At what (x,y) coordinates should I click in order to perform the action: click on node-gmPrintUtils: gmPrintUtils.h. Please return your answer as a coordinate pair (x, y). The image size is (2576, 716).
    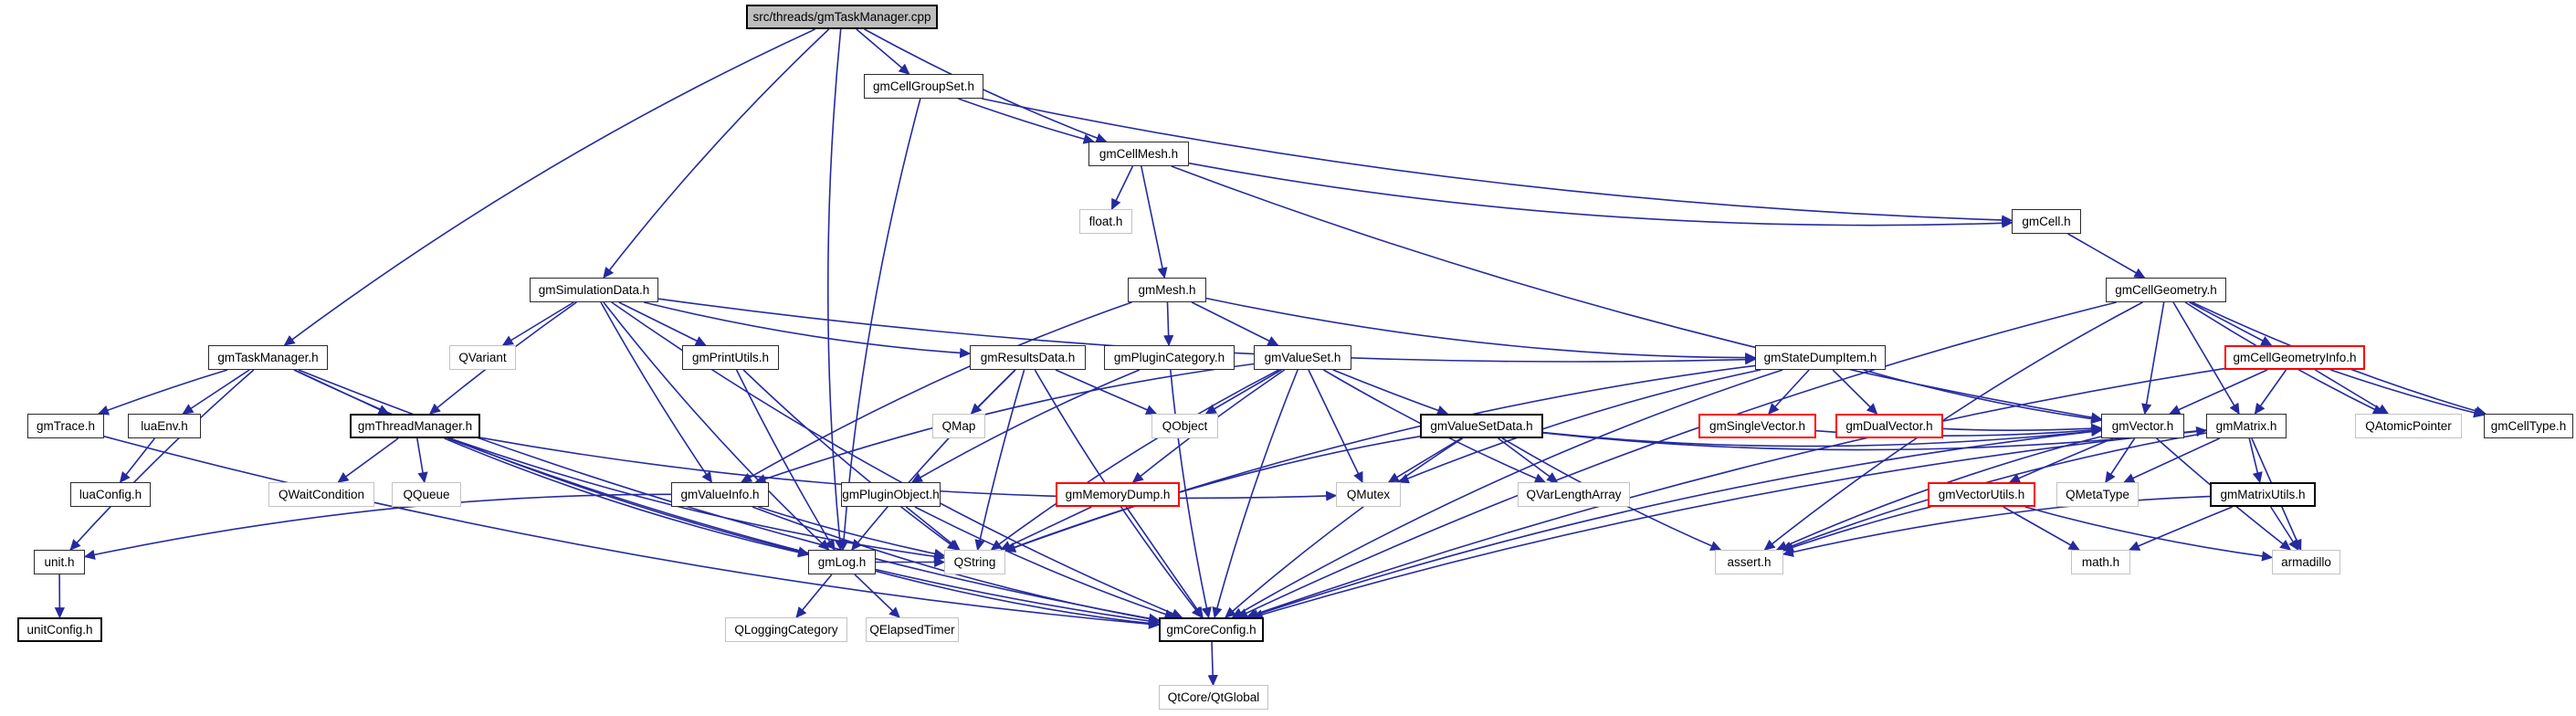
    Looking at the image, I should click on (730, 357).